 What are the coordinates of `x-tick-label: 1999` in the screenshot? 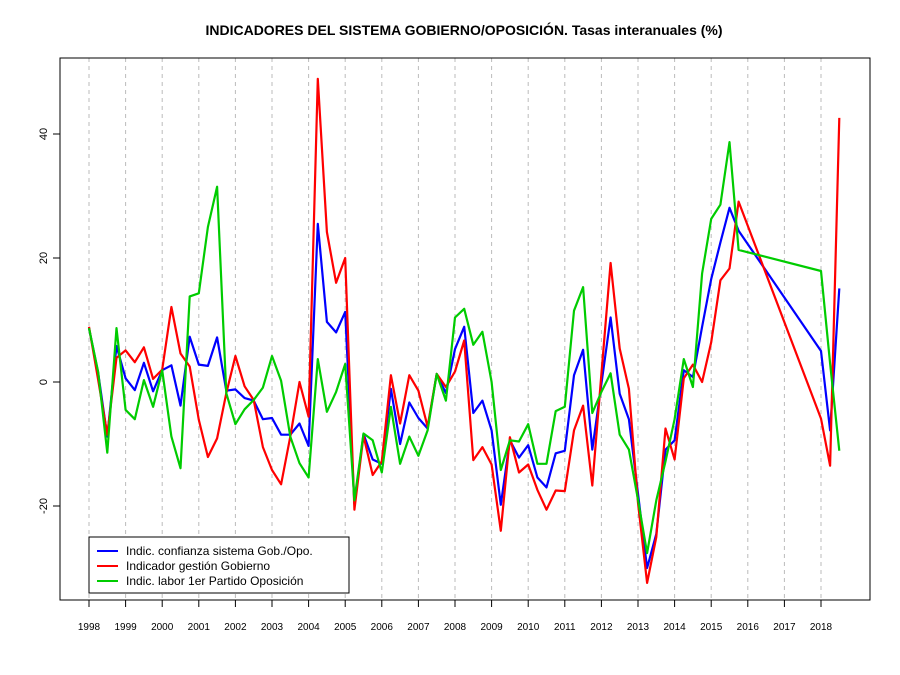 It's located at (125, 627).